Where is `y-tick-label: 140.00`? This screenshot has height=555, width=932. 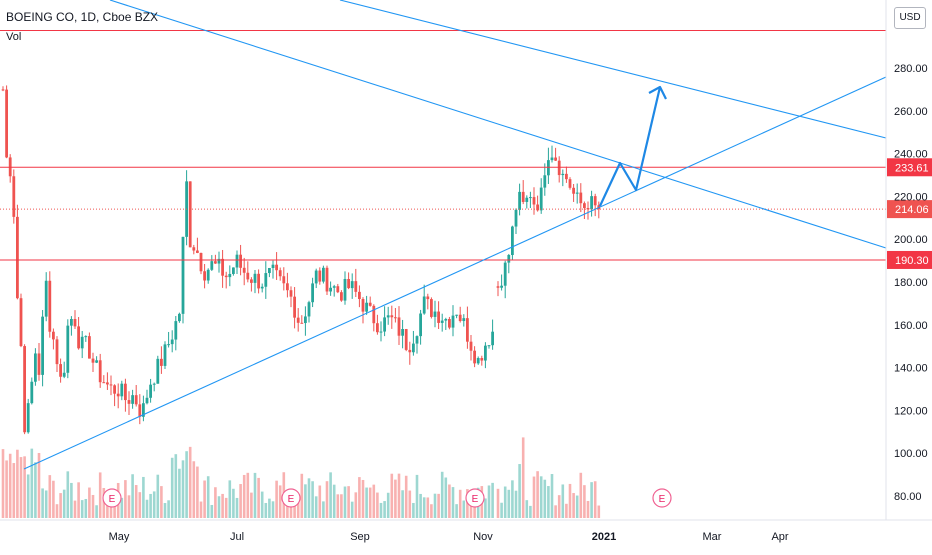
y-tick-label: 140.00 is located at coordinates (911, 369).